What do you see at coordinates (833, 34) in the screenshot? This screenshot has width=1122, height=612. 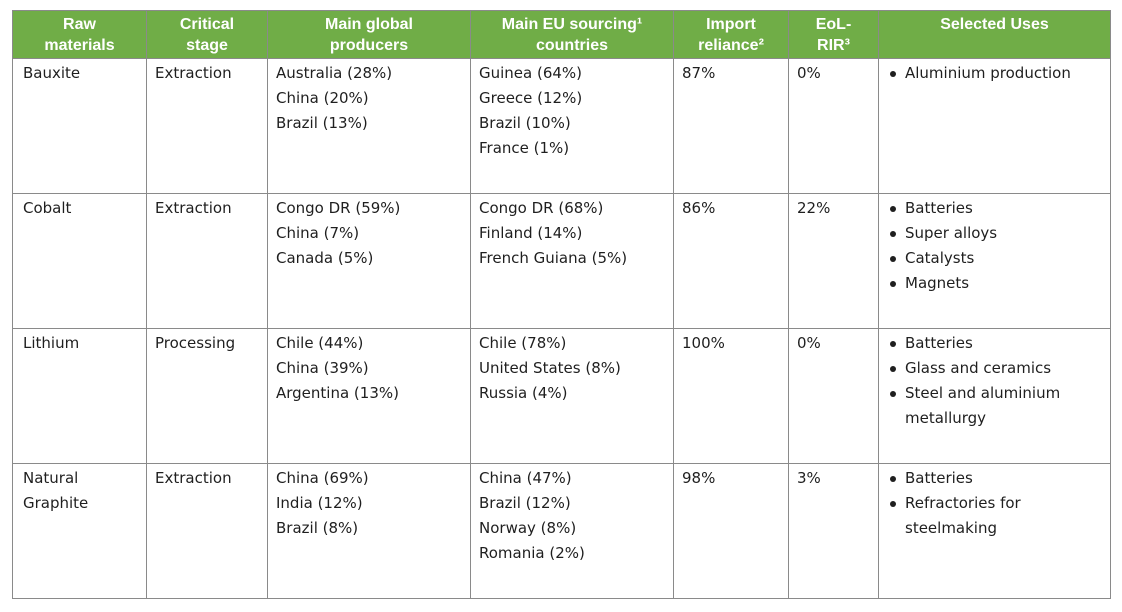 I see `header-eol-rir: EoL- RIR³` at bounding box center [833, 34].